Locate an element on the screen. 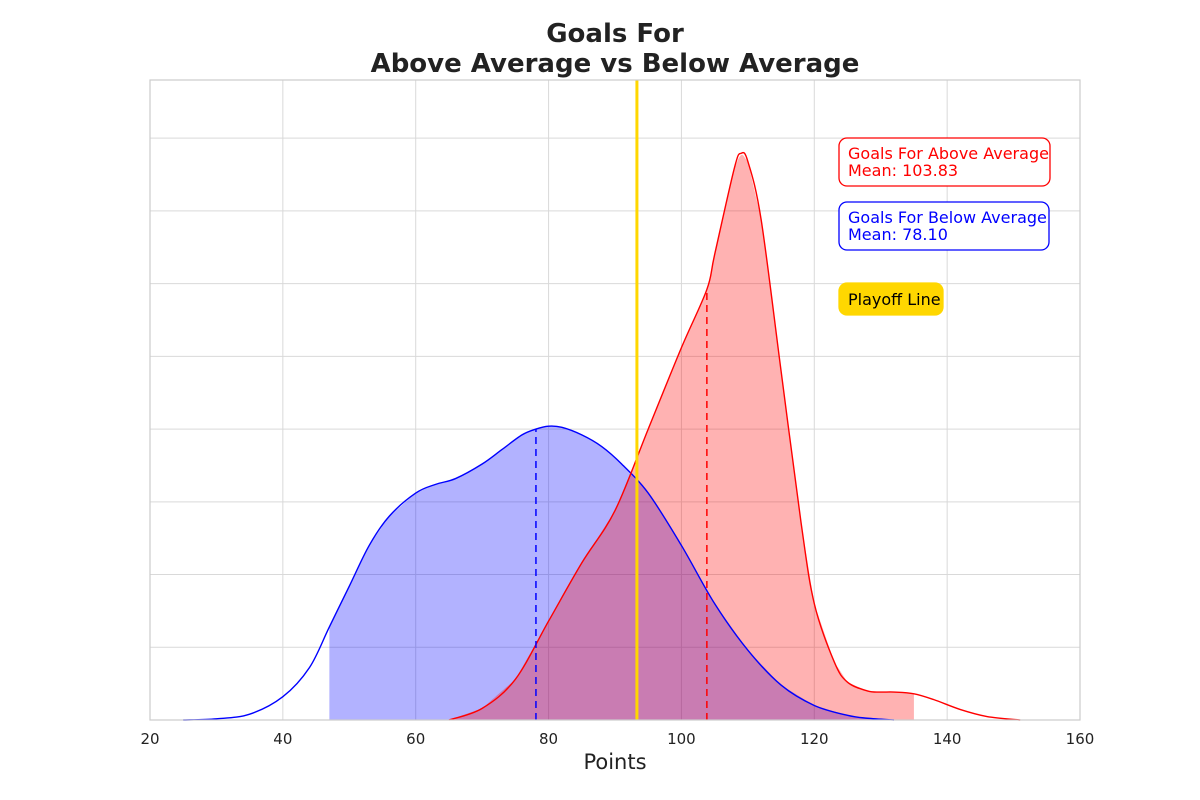  mean-lines is located at coordinates (621, 504).